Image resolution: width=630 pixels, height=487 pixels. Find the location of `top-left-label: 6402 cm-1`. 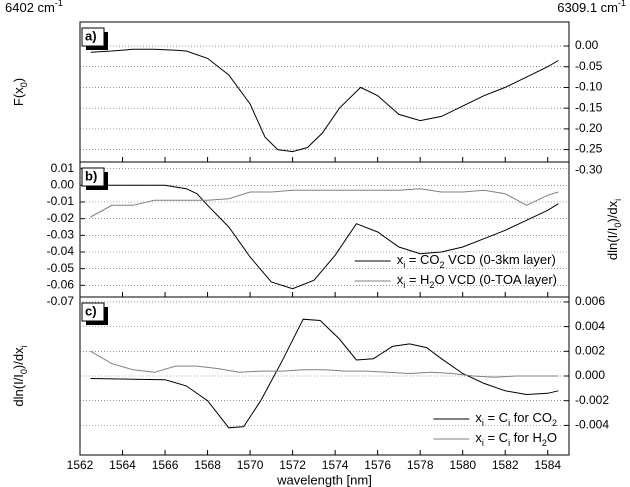

top-left-label: 6402 cm-1 is located at coordinates (34, 7).